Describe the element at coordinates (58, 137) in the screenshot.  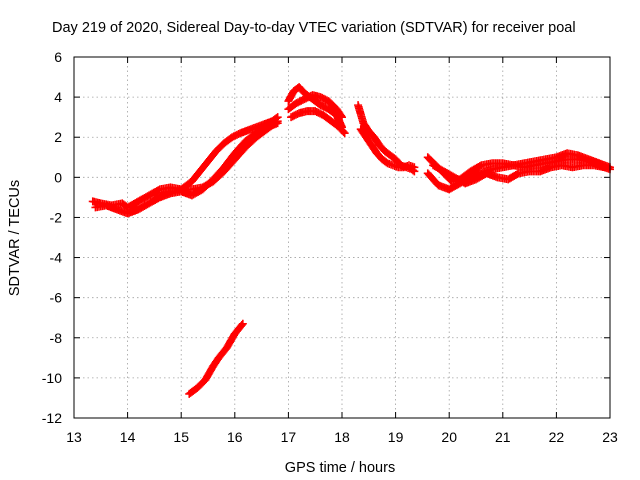
I see `y-tick-label: 2` at that location.